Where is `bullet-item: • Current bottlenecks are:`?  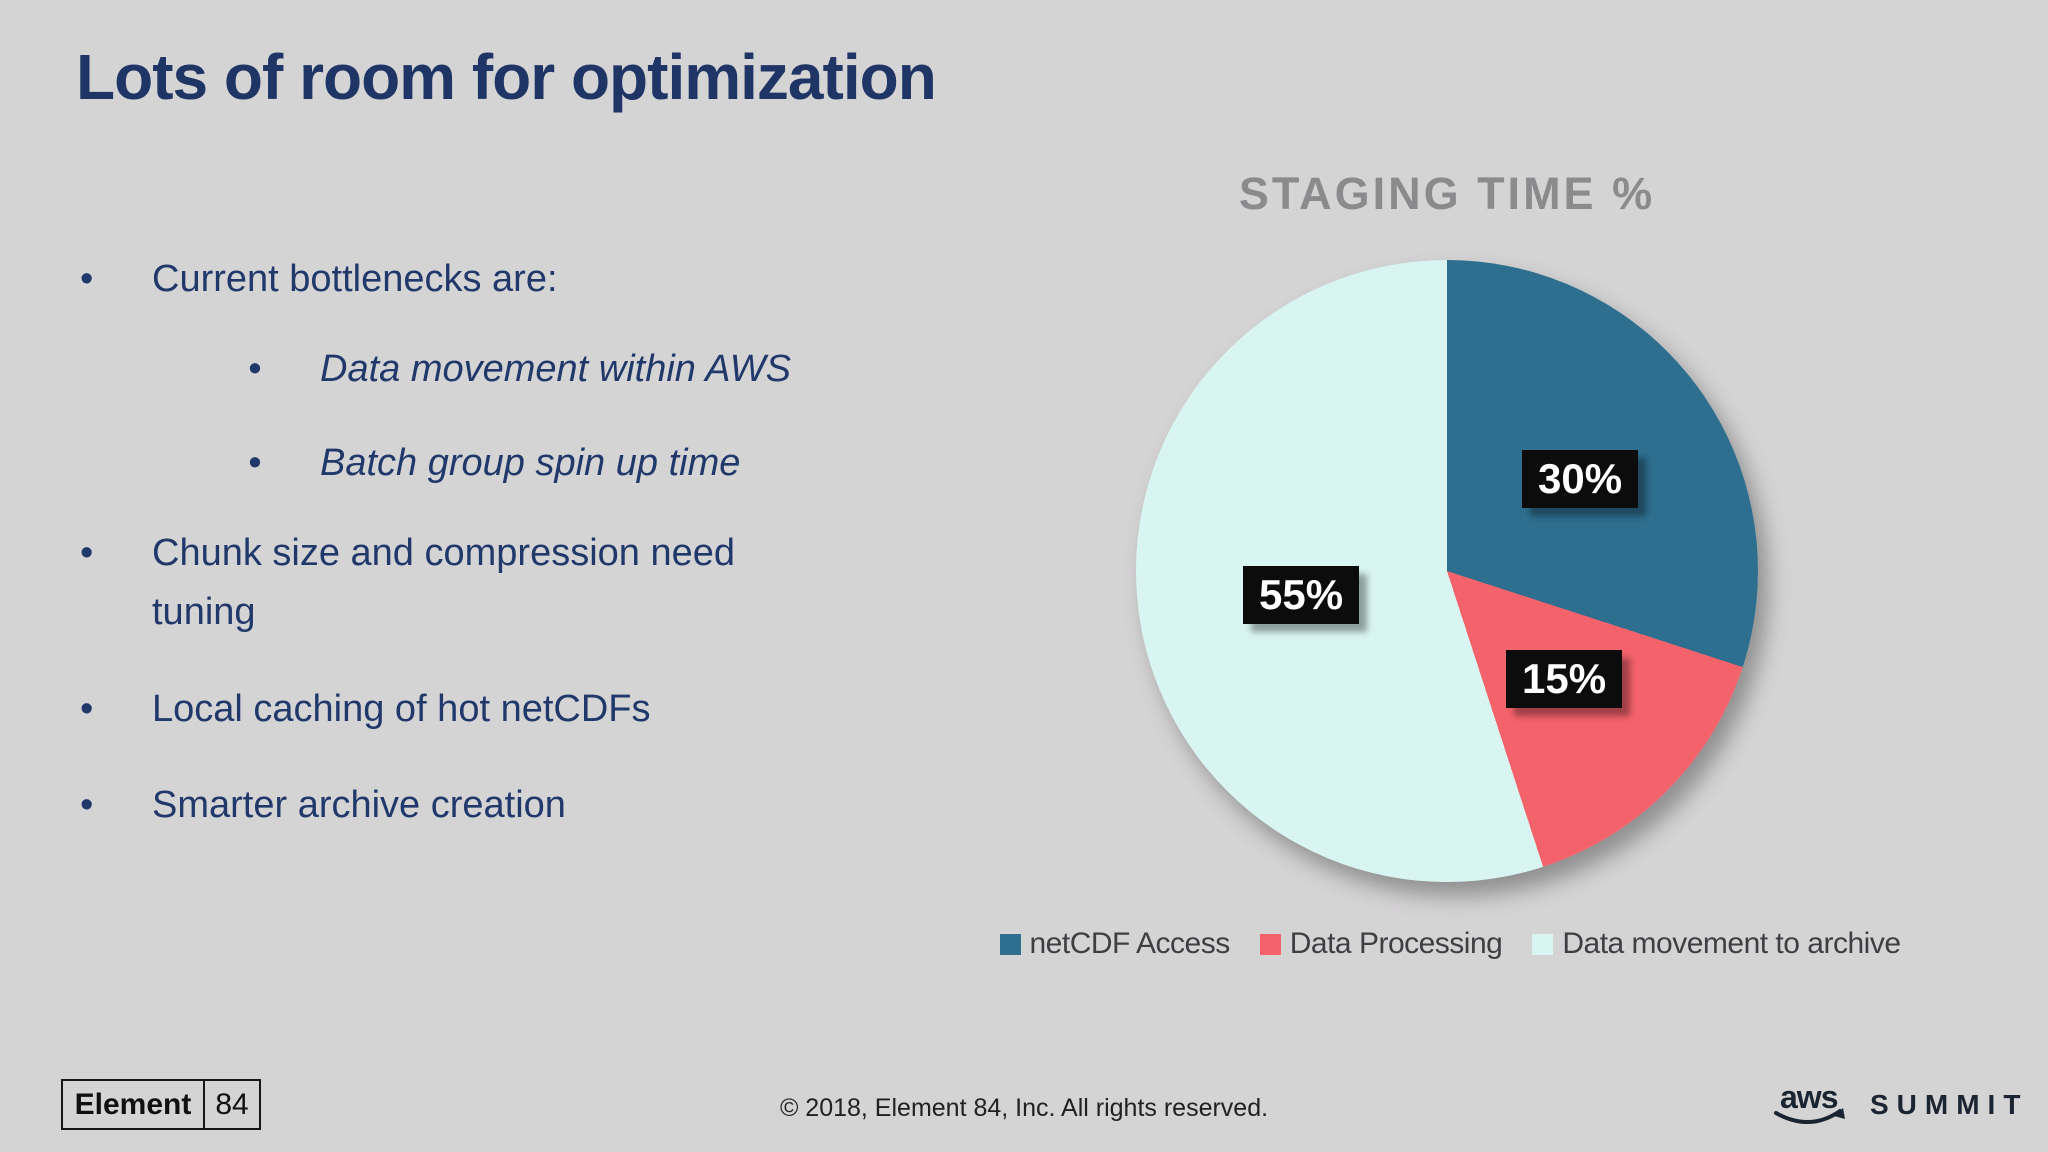
bullet-item: • Current bottlenecks are: is located at coordinates (436, 279).